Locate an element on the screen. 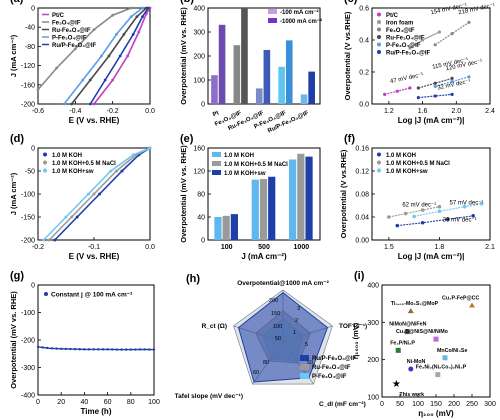 Image resolution: width=500 pixels, height=420 pixels. y-tick-label: 0.08 is located at coordinates (362, 195).